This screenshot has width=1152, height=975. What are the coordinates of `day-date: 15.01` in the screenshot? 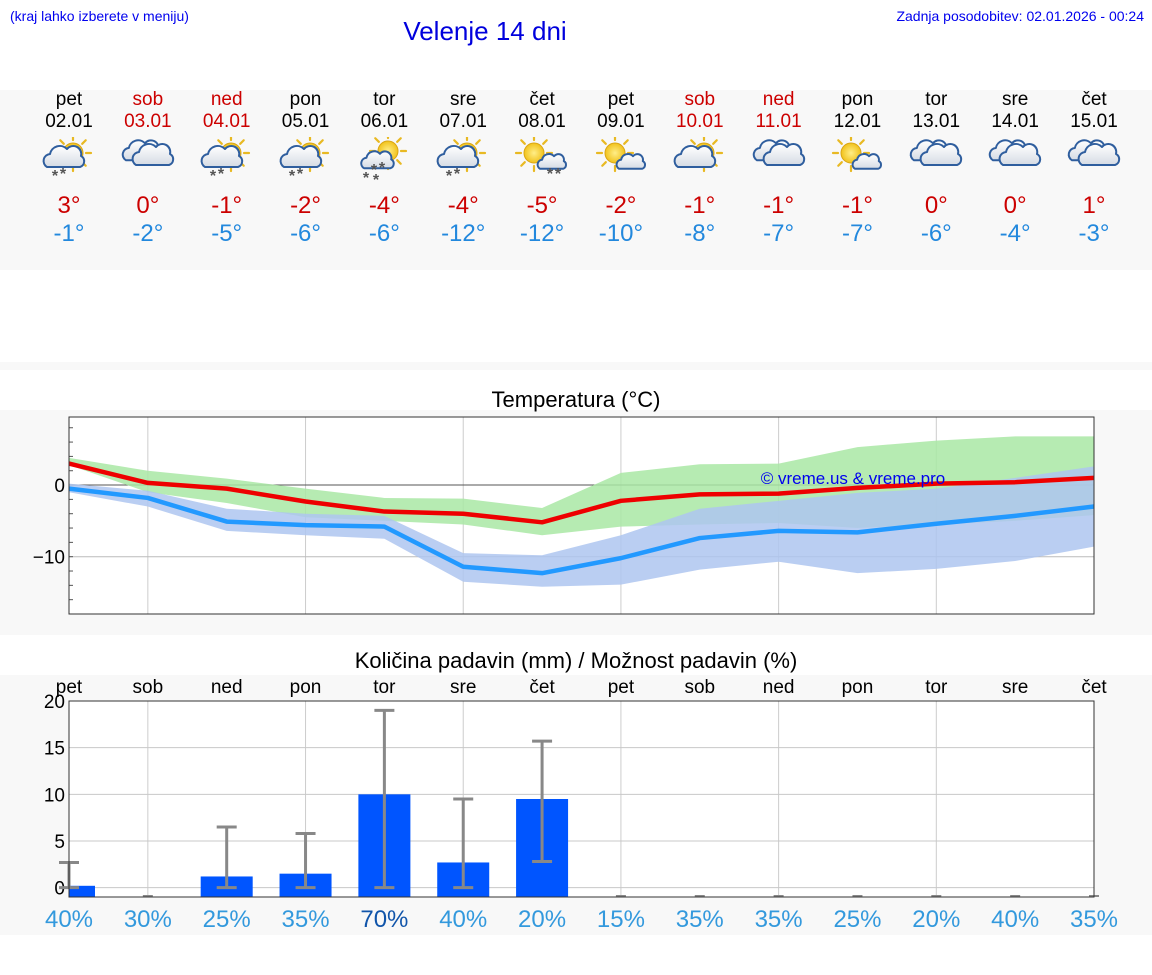 It's located at (1094, 121).